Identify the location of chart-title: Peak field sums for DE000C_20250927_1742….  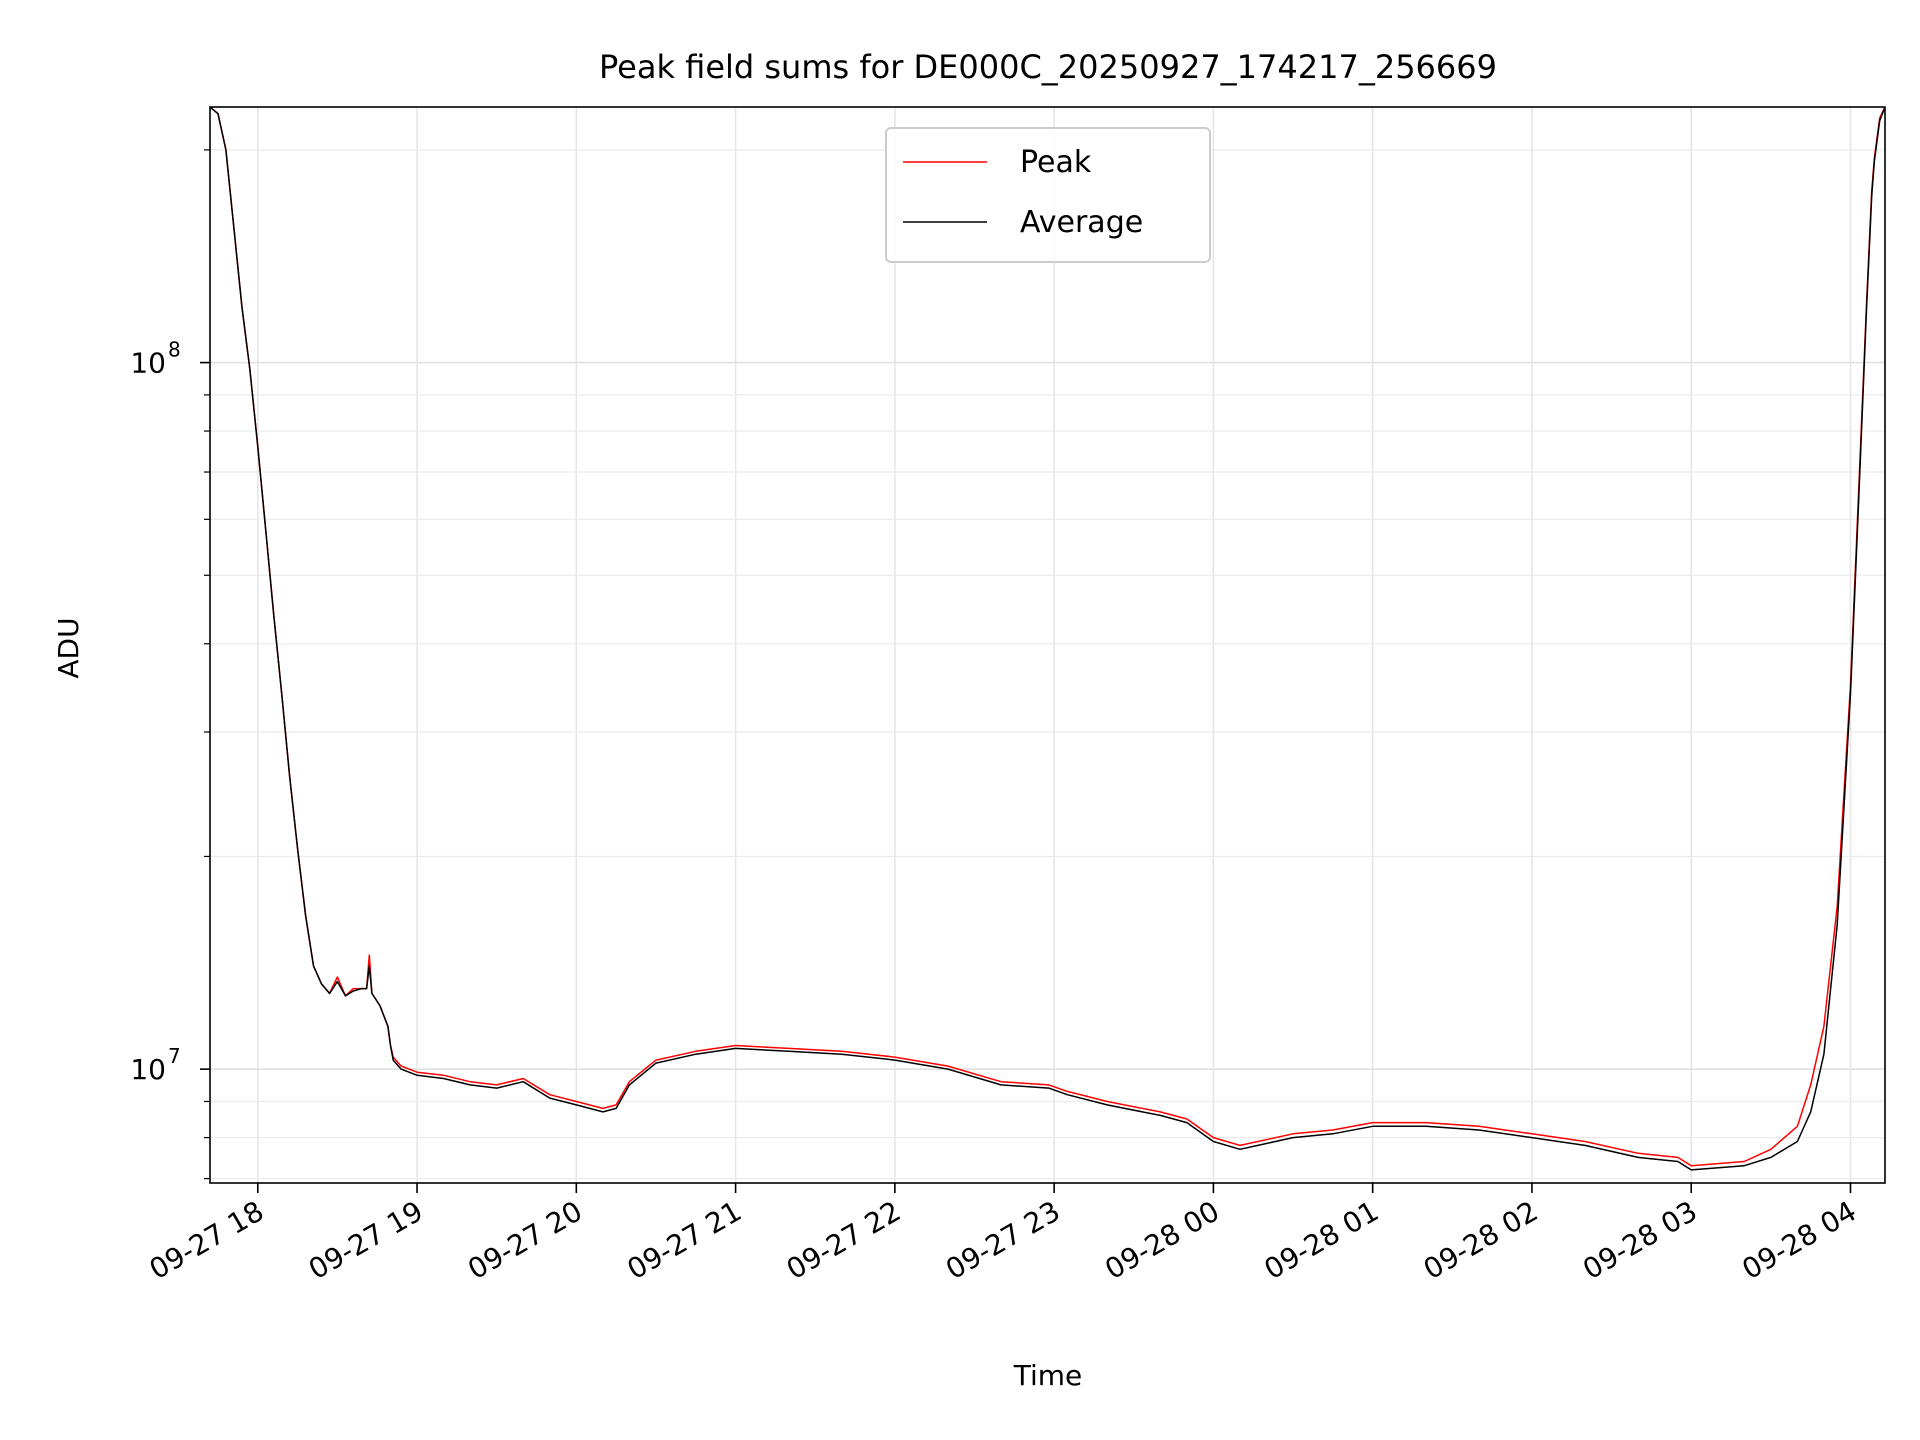
(1048, 67).